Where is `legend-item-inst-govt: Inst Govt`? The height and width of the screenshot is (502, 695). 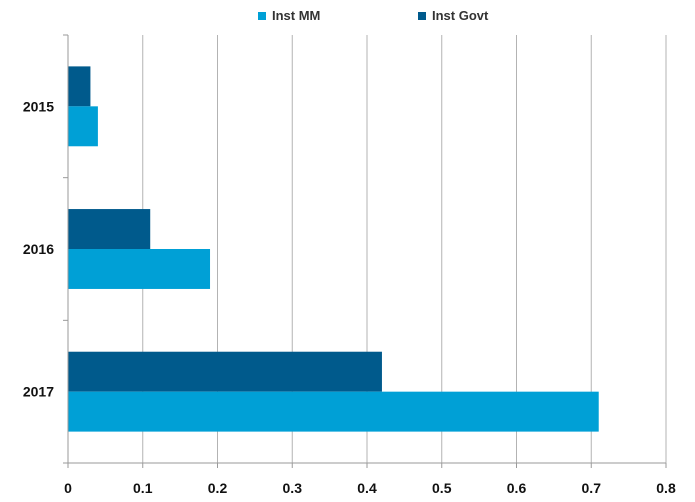
legend-item-inst-govt: Inst Govt is located at coordinates (453, 15).